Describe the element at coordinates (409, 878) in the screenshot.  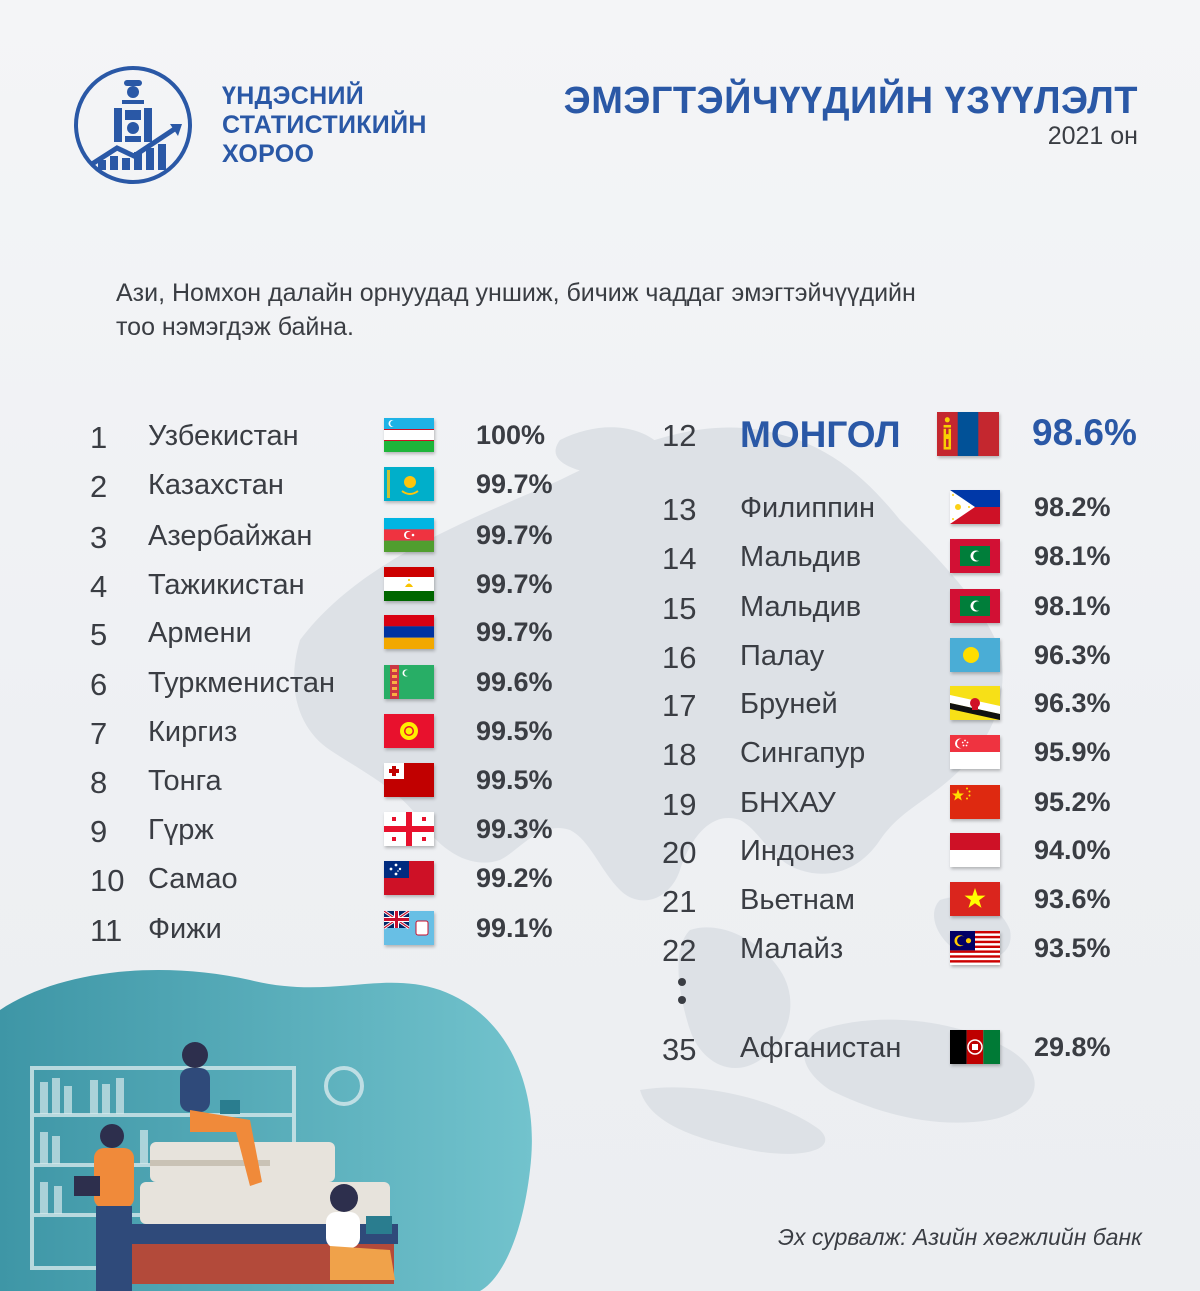
I see `samoa-flag-icon` at that location.